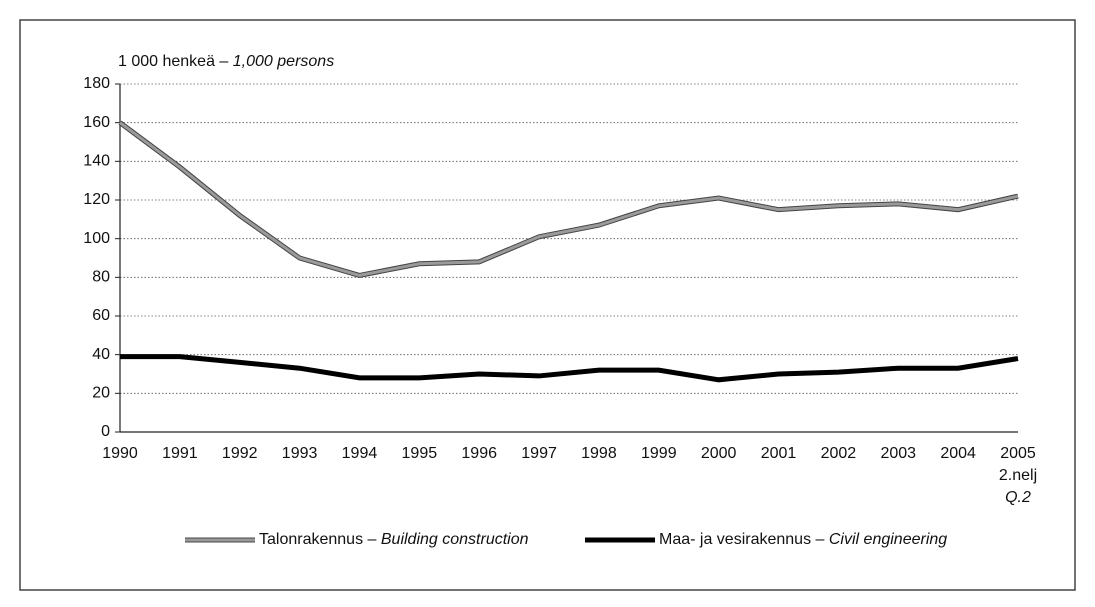 Image resolution: width=1095 pixels, height=607 pixels. I want to click on x-tick-label: 2001, so click(779, 453).